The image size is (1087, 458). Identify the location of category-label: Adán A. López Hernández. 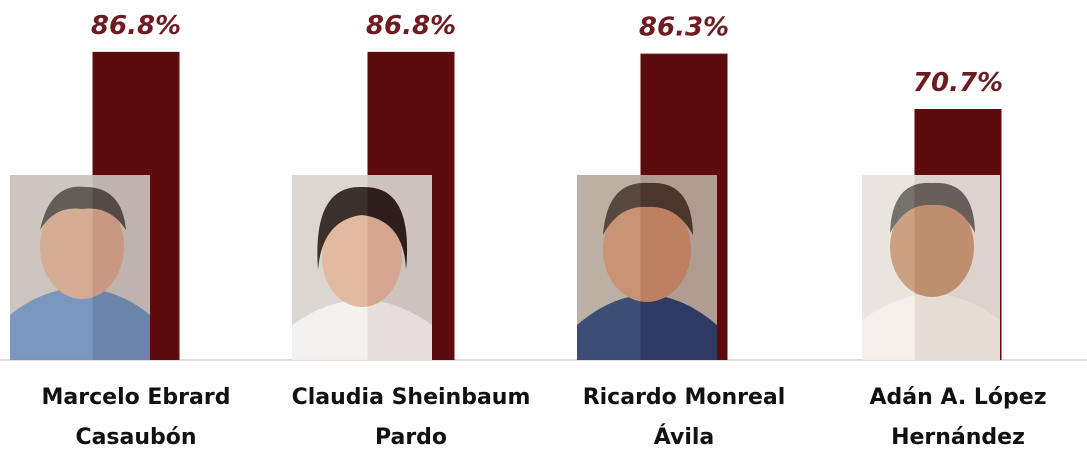
(958, 417).